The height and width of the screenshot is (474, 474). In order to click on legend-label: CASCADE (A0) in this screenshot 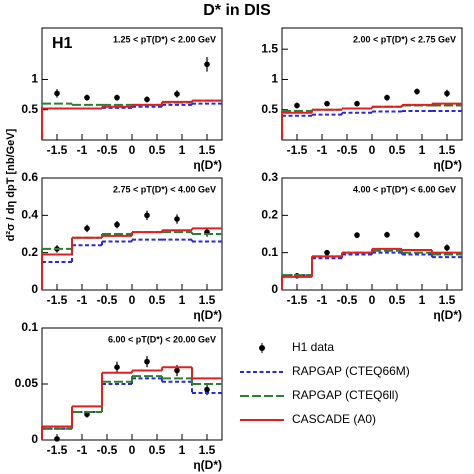, I will do `click(334, 419)`.